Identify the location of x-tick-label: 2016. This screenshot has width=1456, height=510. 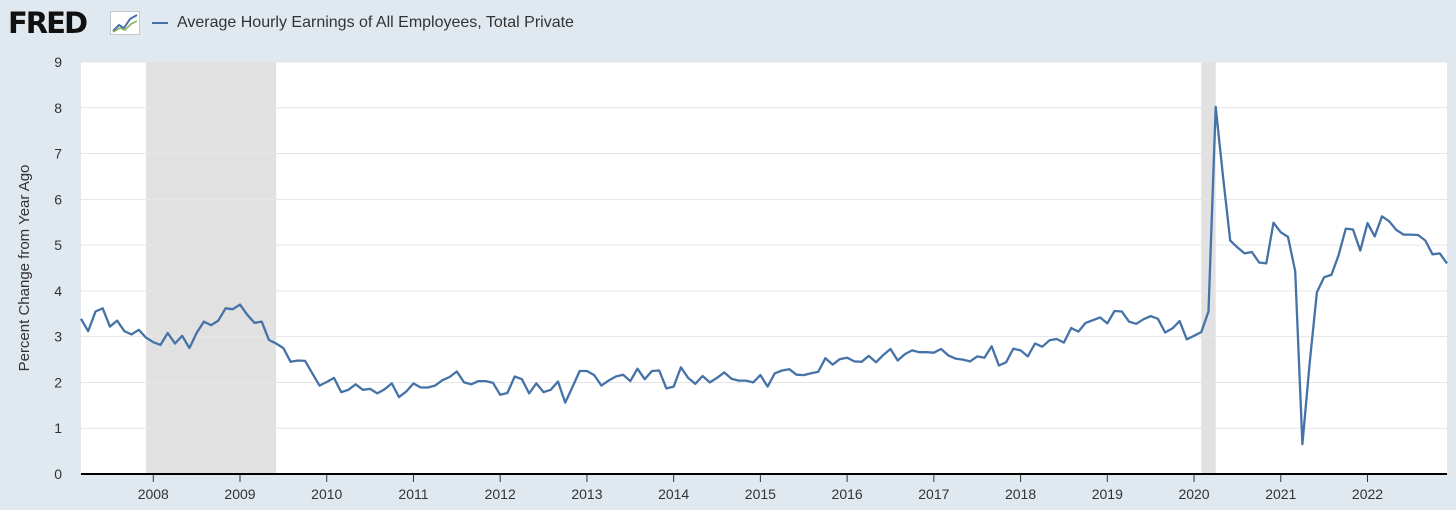
(847, 494).